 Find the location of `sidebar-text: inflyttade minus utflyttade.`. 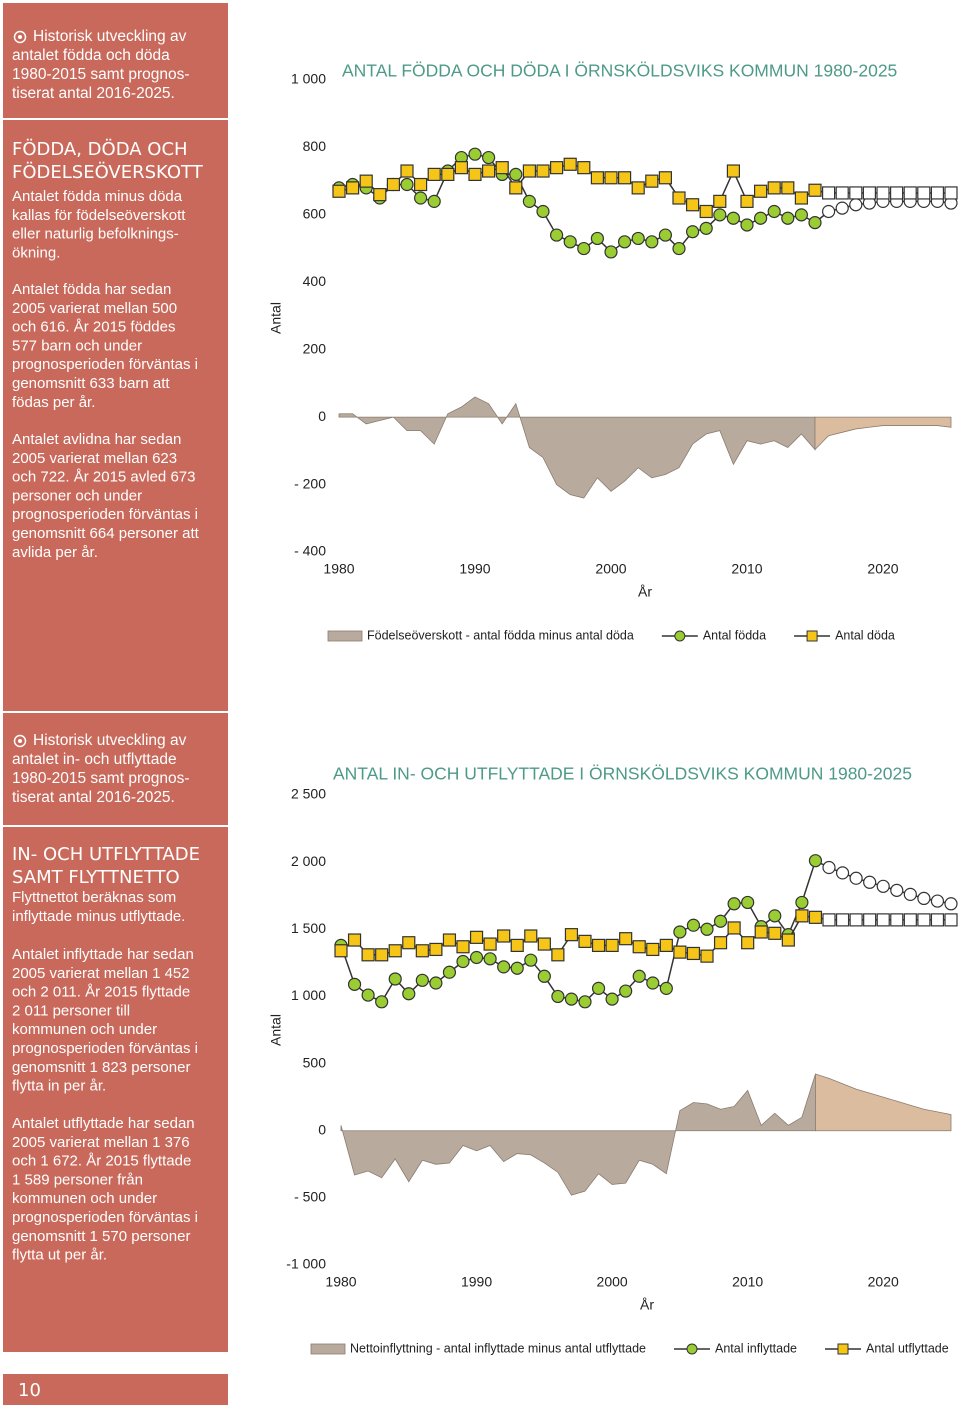

sidebar-text: inflyttade minus utflyttade. is located at coordinates (98, 916).